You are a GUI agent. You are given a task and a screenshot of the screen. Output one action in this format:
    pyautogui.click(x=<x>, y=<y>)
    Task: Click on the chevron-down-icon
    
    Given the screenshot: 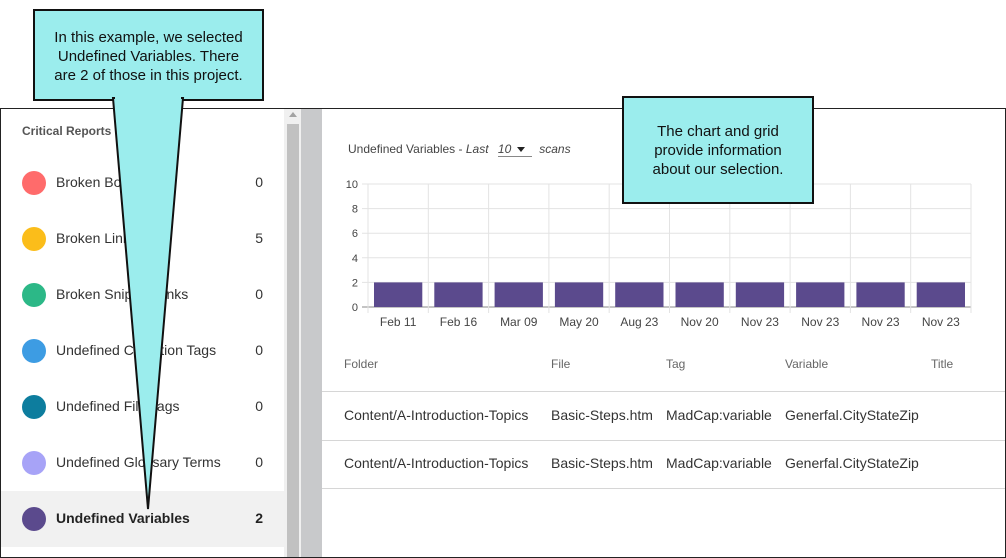 What is the action you would take?
    pyautogui.click(x=521, y=150)
    